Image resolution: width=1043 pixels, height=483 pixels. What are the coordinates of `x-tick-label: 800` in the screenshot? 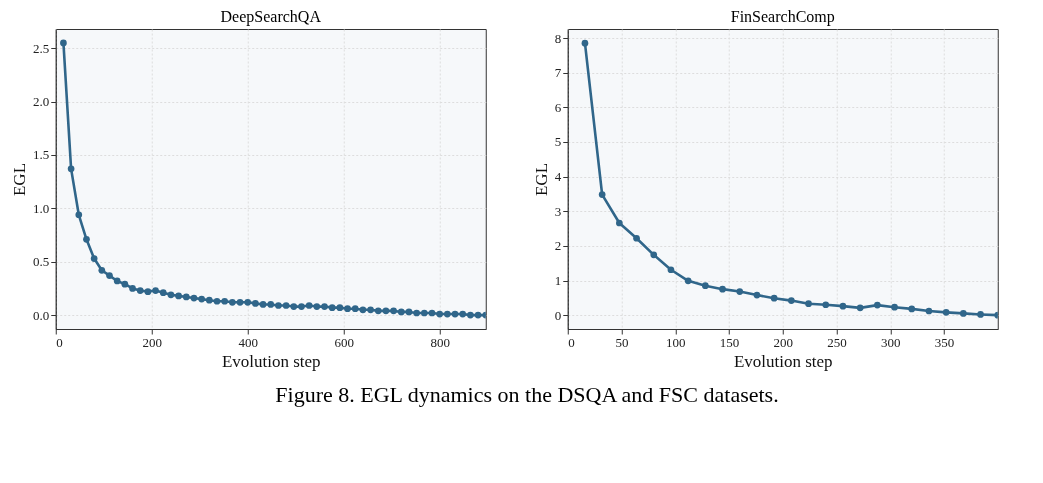 It's located at (440, 342).